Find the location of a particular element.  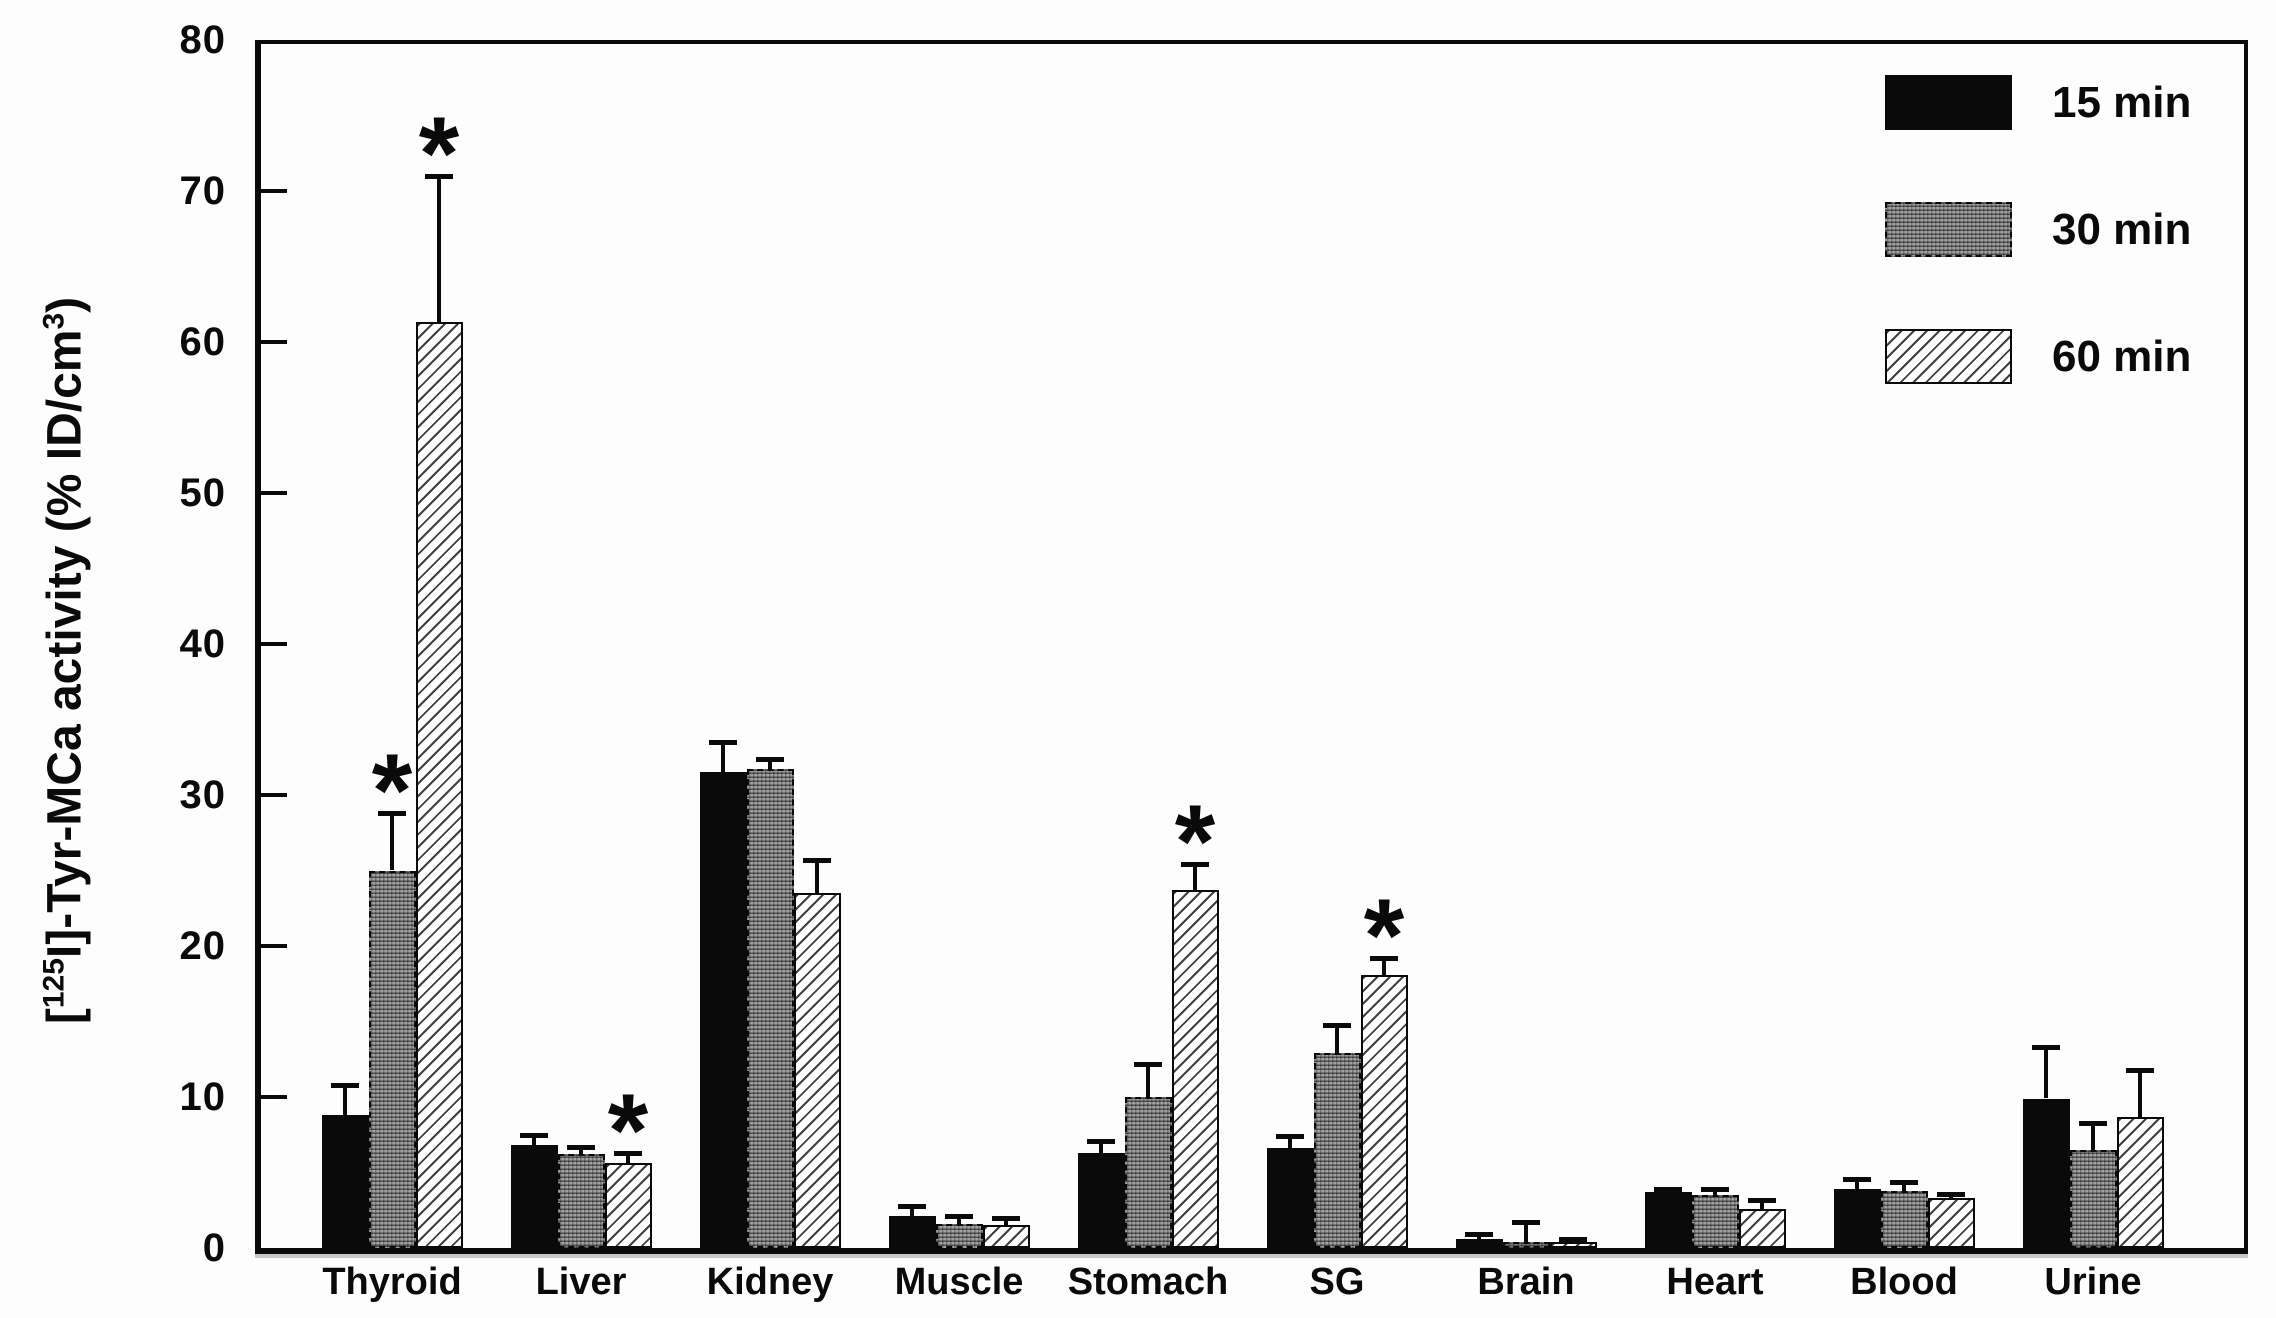

x-category-label-heart: Heart is located at coordinates (1715, 1282).